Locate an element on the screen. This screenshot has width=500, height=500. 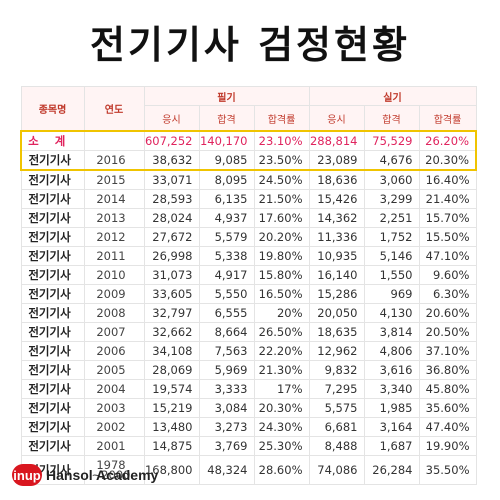
row-year: 2002 is located at coordinates (114, 427).